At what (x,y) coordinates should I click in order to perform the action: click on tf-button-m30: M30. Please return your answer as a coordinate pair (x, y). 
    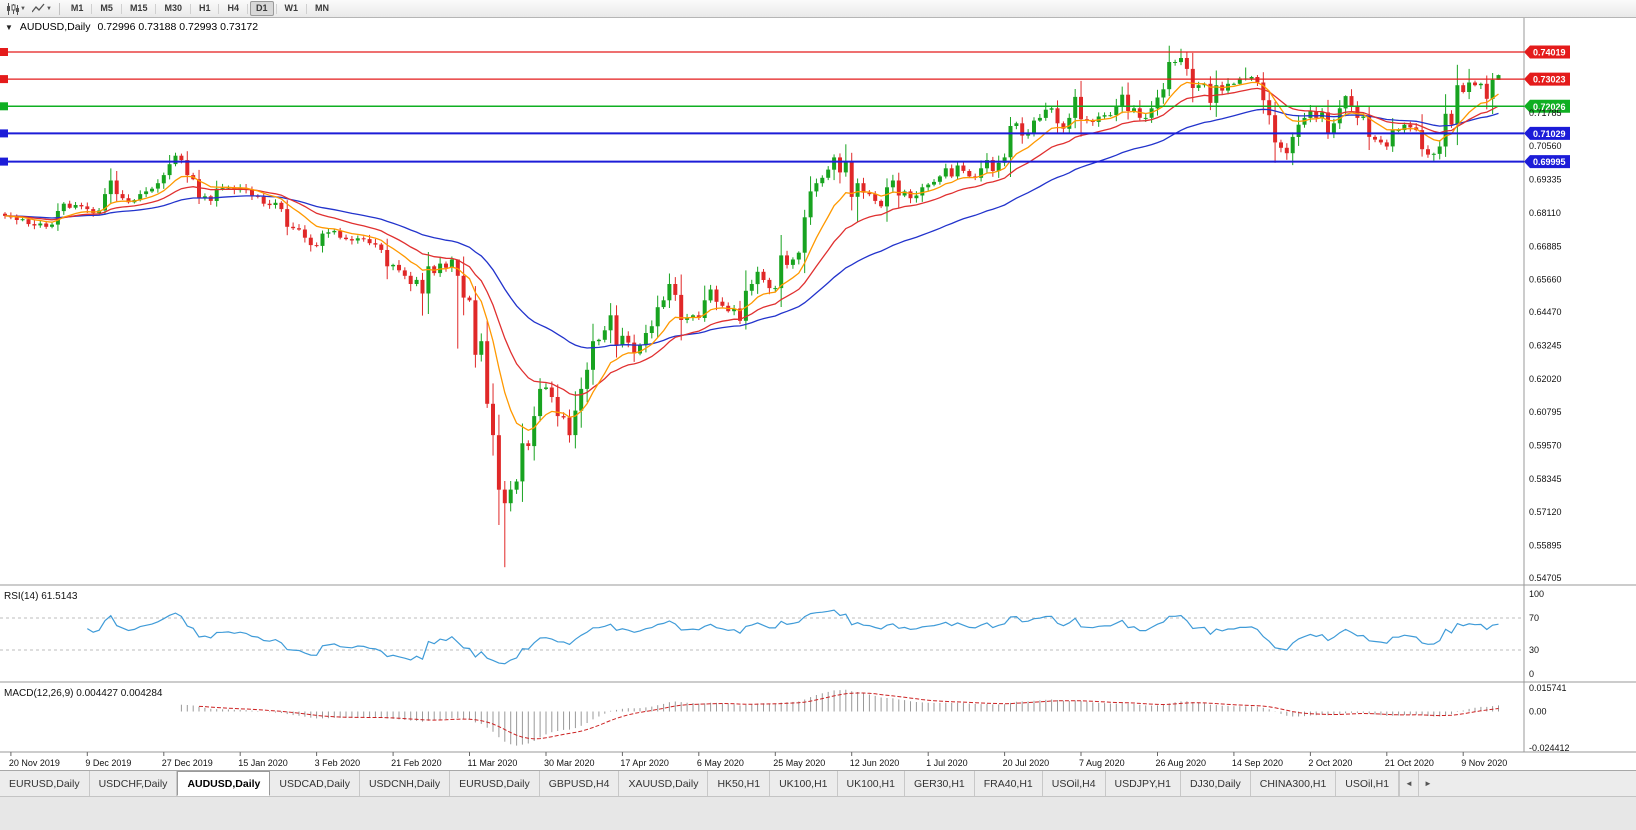
    Looking at the image, I should click on (173, 8).